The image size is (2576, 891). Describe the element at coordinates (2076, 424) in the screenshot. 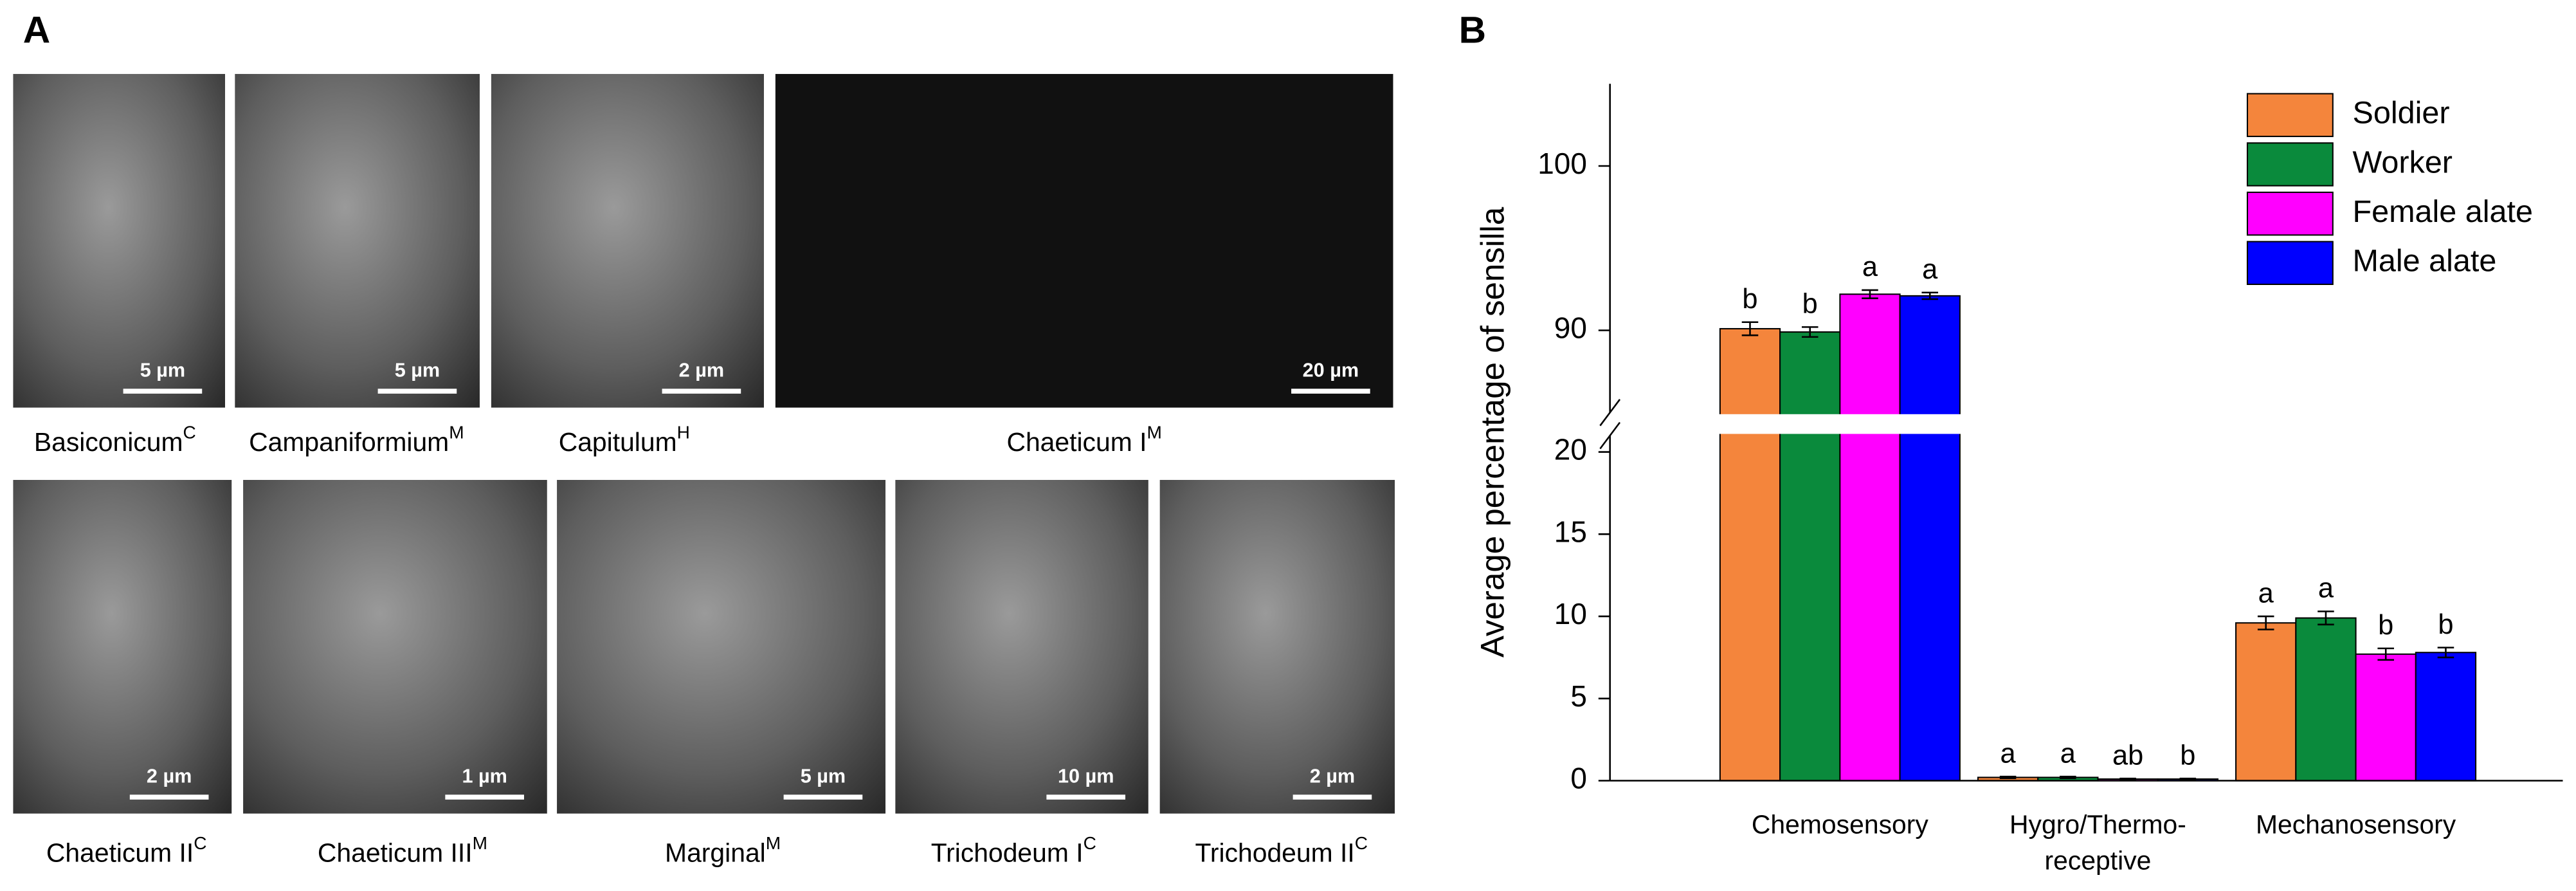

I see `axis-break-gap` at that location.